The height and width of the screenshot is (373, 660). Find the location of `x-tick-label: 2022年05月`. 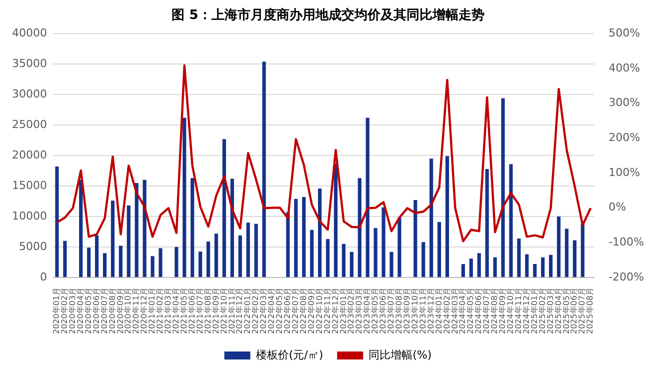

x-tick-label: 2022年05月 is located at coordinates (279, 310).